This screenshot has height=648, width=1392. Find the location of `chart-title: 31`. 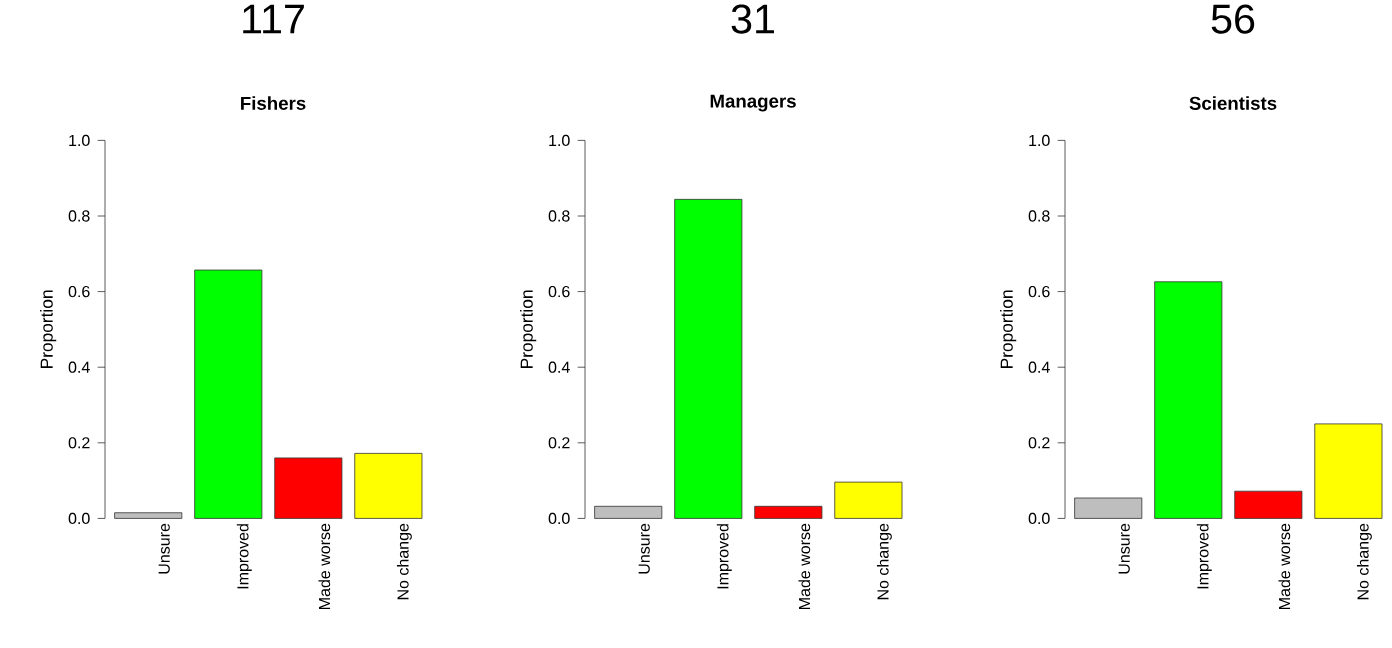

chart-title: 31 is located at coordinates (752, 19).